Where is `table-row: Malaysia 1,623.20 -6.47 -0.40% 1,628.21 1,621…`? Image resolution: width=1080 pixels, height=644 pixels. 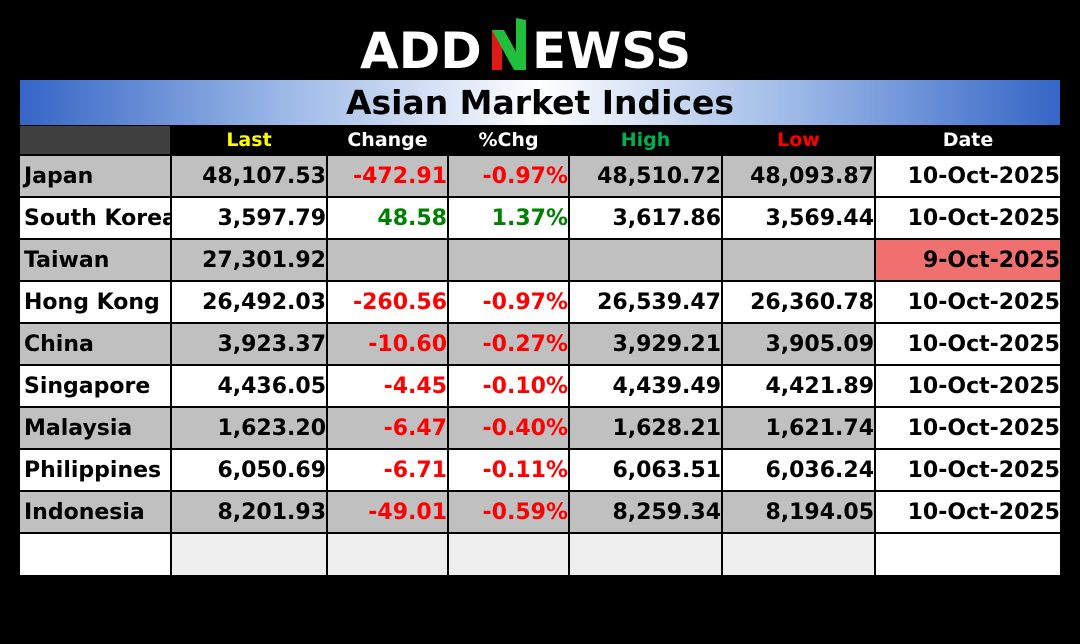 table-row: Malaysia 1,623.20 -6.47 -0.40% 1,628.21 1,621… is located at coordinates (540, 427).